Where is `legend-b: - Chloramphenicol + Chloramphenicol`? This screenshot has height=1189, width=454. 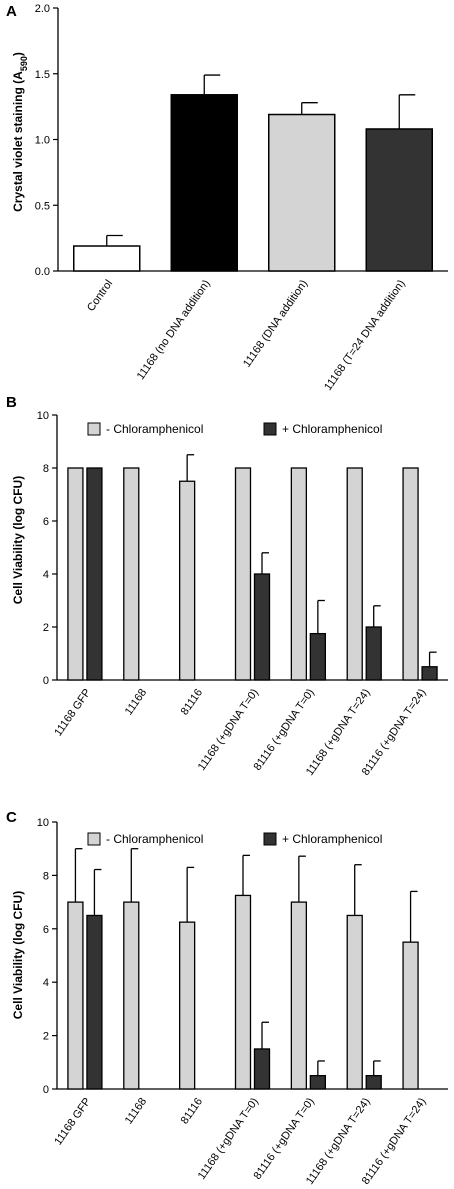
legend-b: - Chloramphenicol + Chloramphenicol is located at coordinates (234, 429).